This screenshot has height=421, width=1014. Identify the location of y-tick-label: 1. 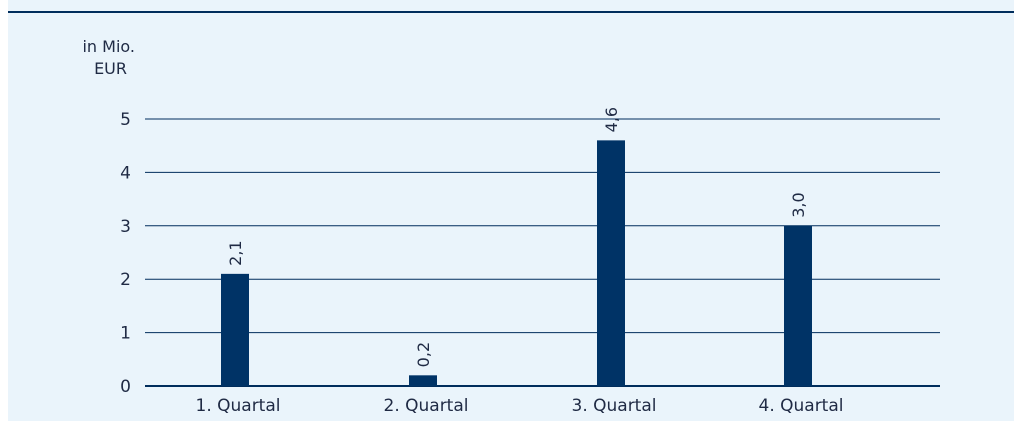
(125, 334).